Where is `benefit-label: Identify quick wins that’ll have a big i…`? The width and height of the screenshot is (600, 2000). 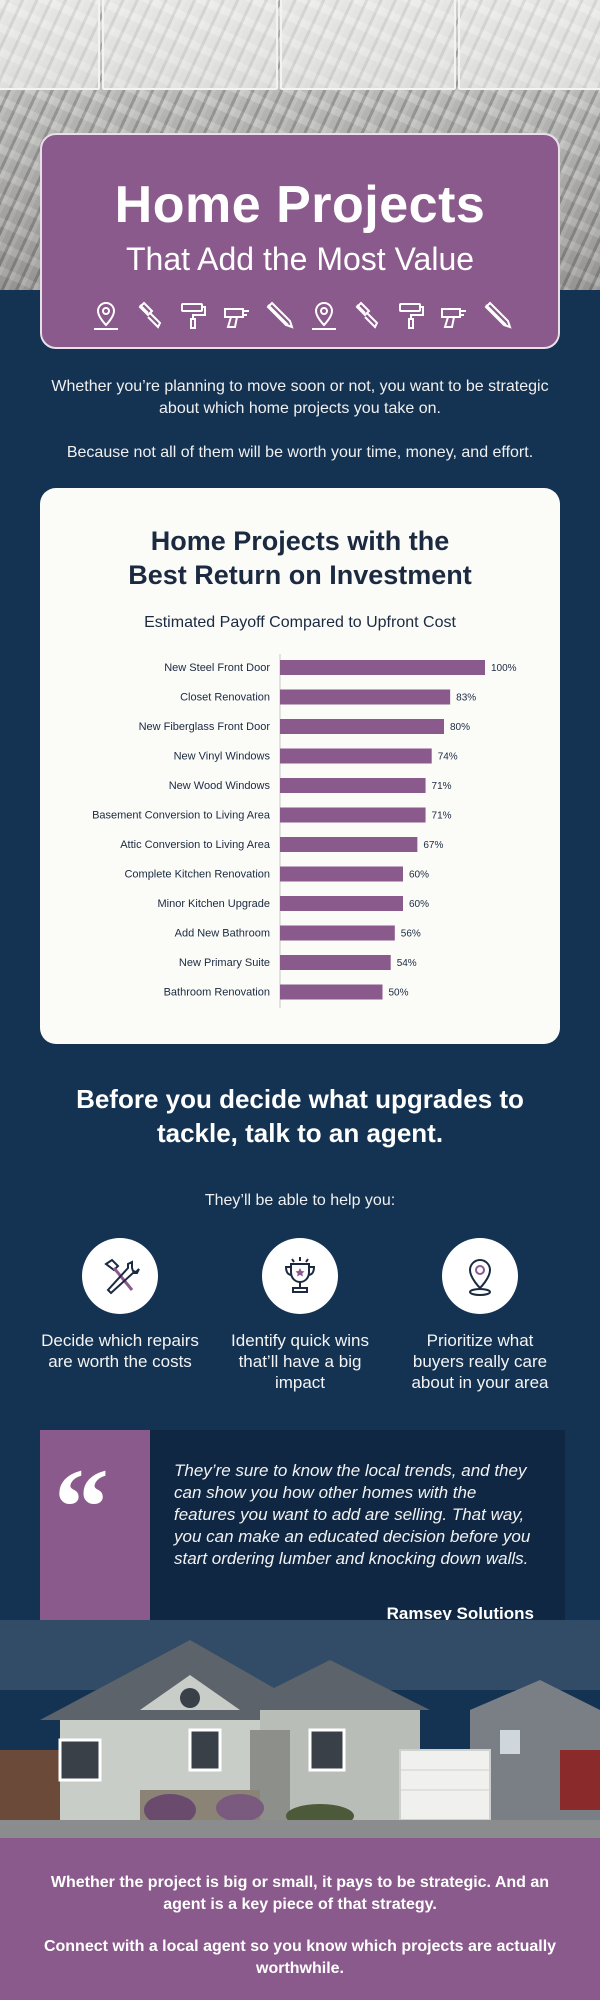 benefit-label: Identify quick wins that’ll have a big i… is located at coordinates (300, 1361).